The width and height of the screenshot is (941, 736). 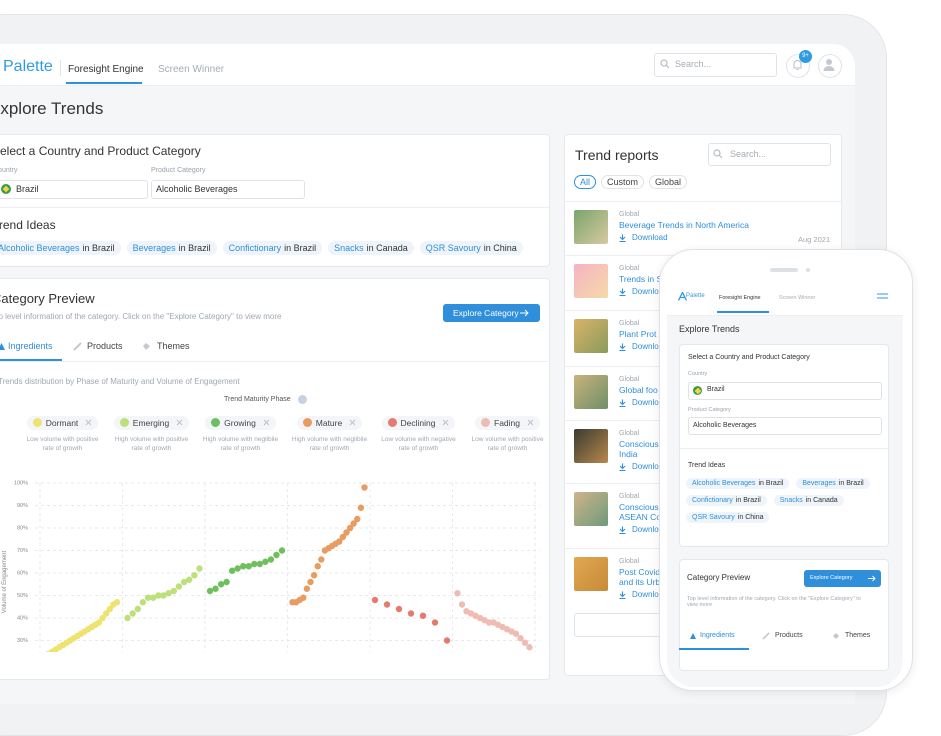 I want to click on avatar, so click(x=830, y=66).